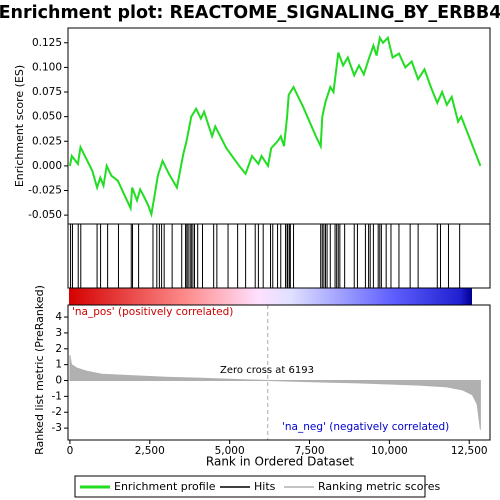  What do you see at coordinates (57, 412) in the screenshot?
I see `y-tick-label: -2` at bounding box center [57, 412].